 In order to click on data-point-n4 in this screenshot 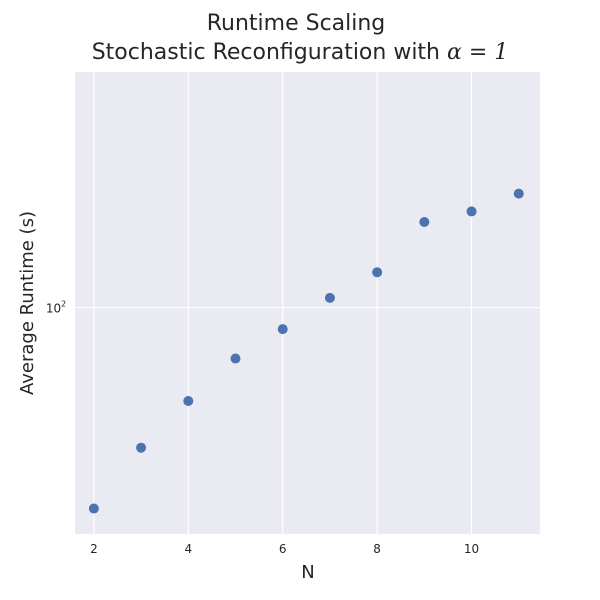, I will do `click(188, 401)`.